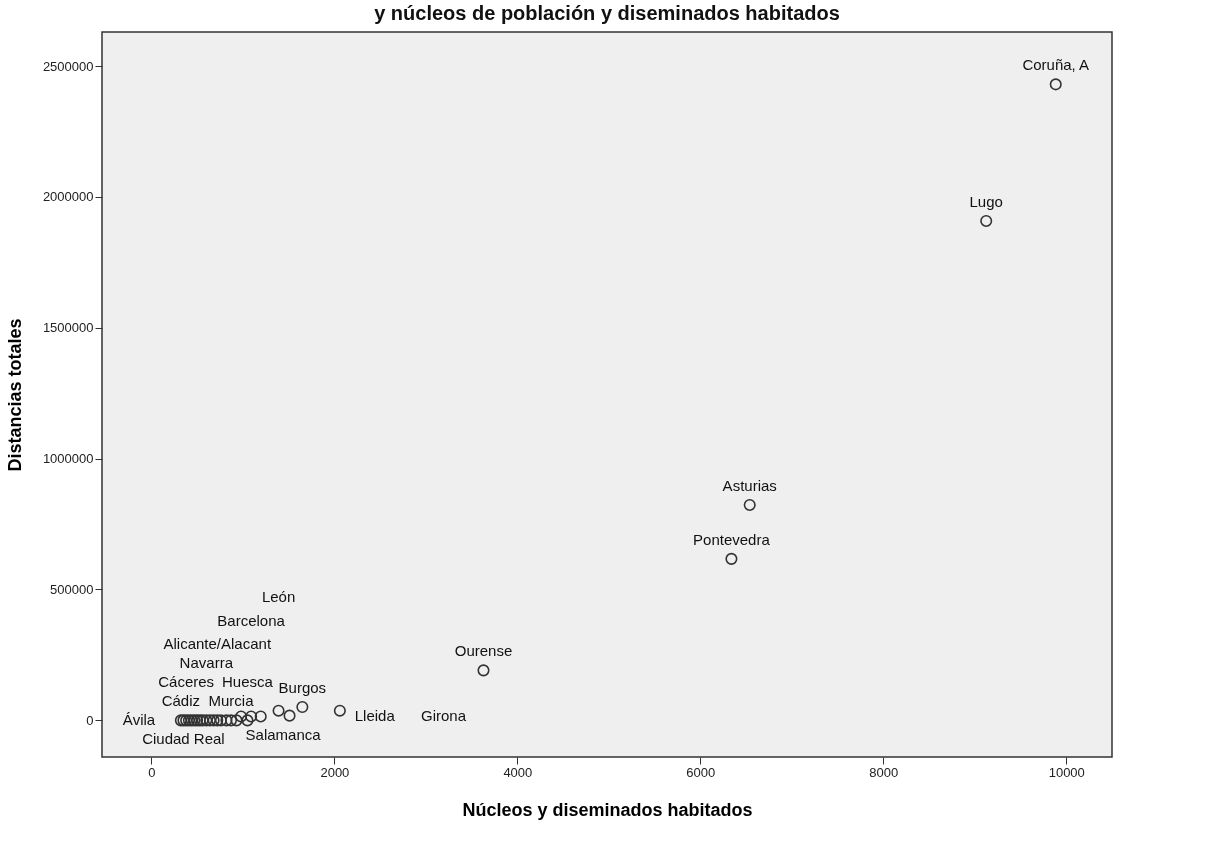 The width and height of the screenshot is (1222, 858). I want to click on y-axis-title: Distancias totales, so click(14, 395).